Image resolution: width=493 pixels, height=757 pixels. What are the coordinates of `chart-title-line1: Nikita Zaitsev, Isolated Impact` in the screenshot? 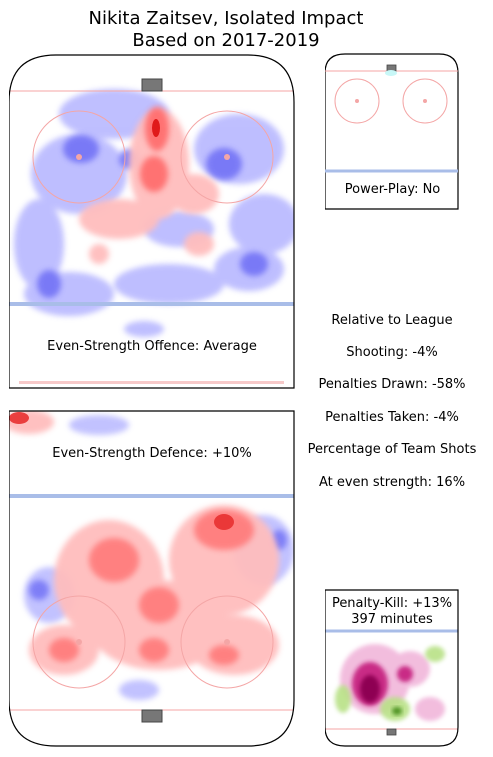 It's located at (226, 18).